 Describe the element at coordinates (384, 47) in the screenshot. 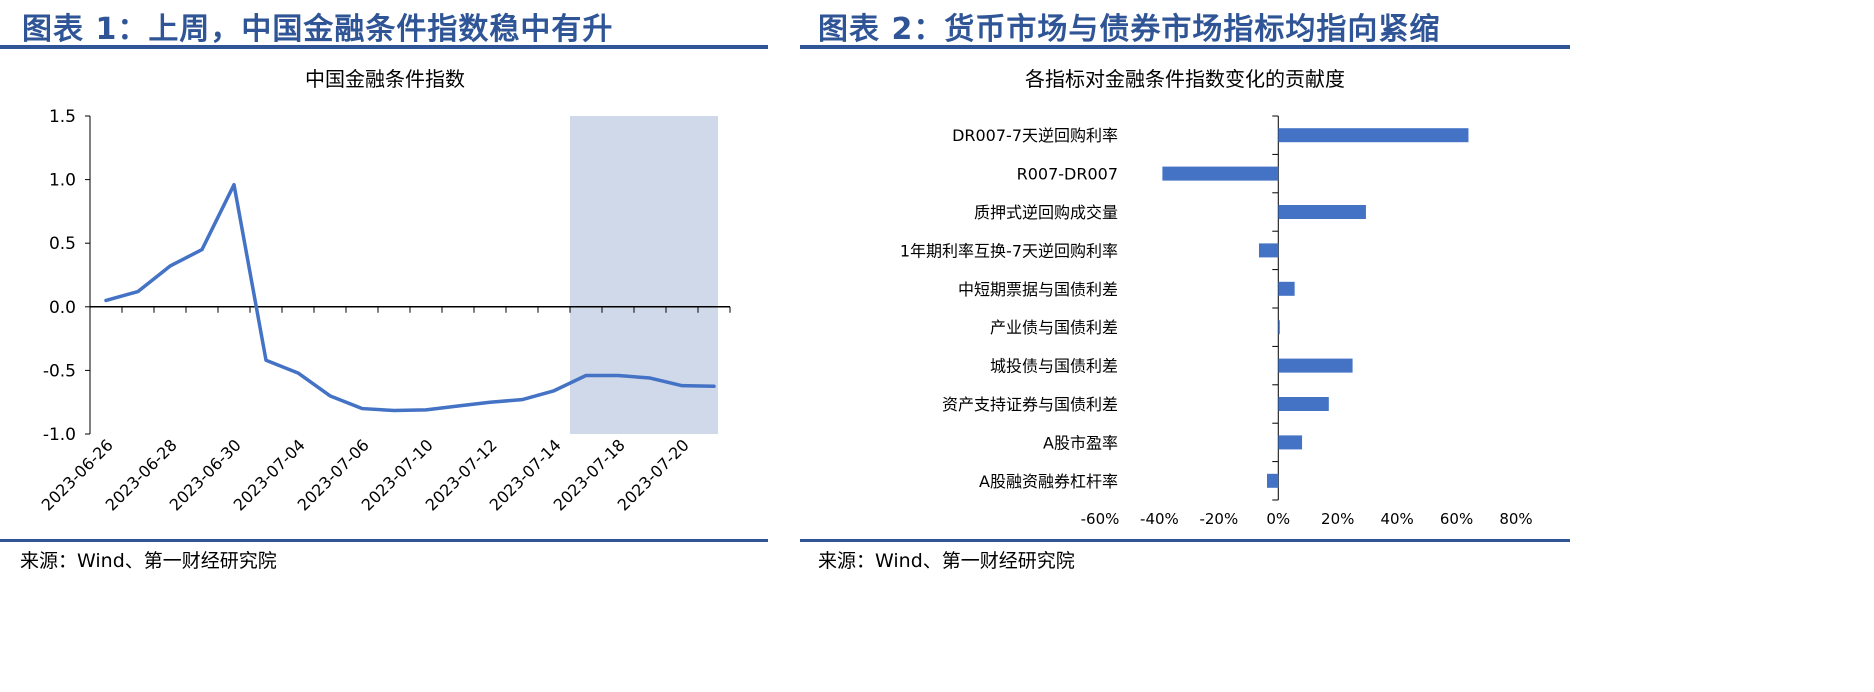

I see `panel-1-heading-rule` at that location.